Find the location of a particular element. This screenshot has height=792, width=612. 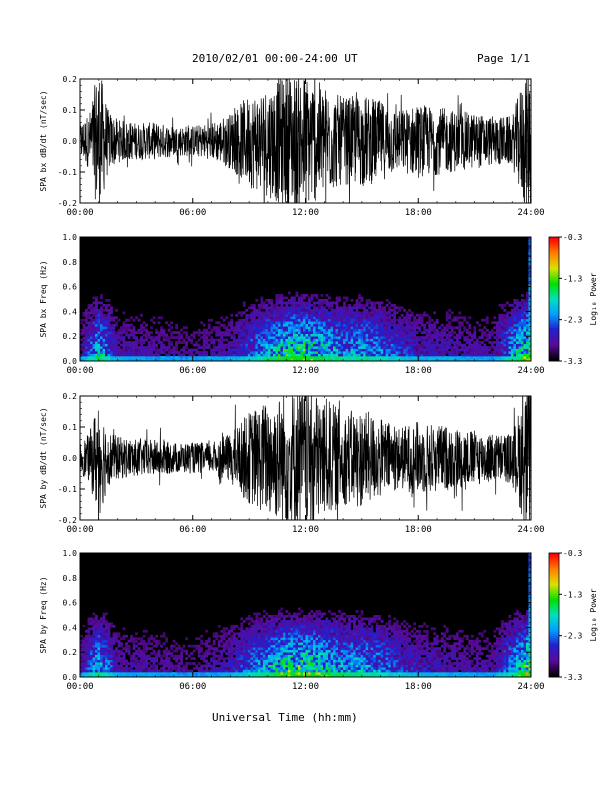

y-tick-label: 0.2 is located at coordinates (70, 79).